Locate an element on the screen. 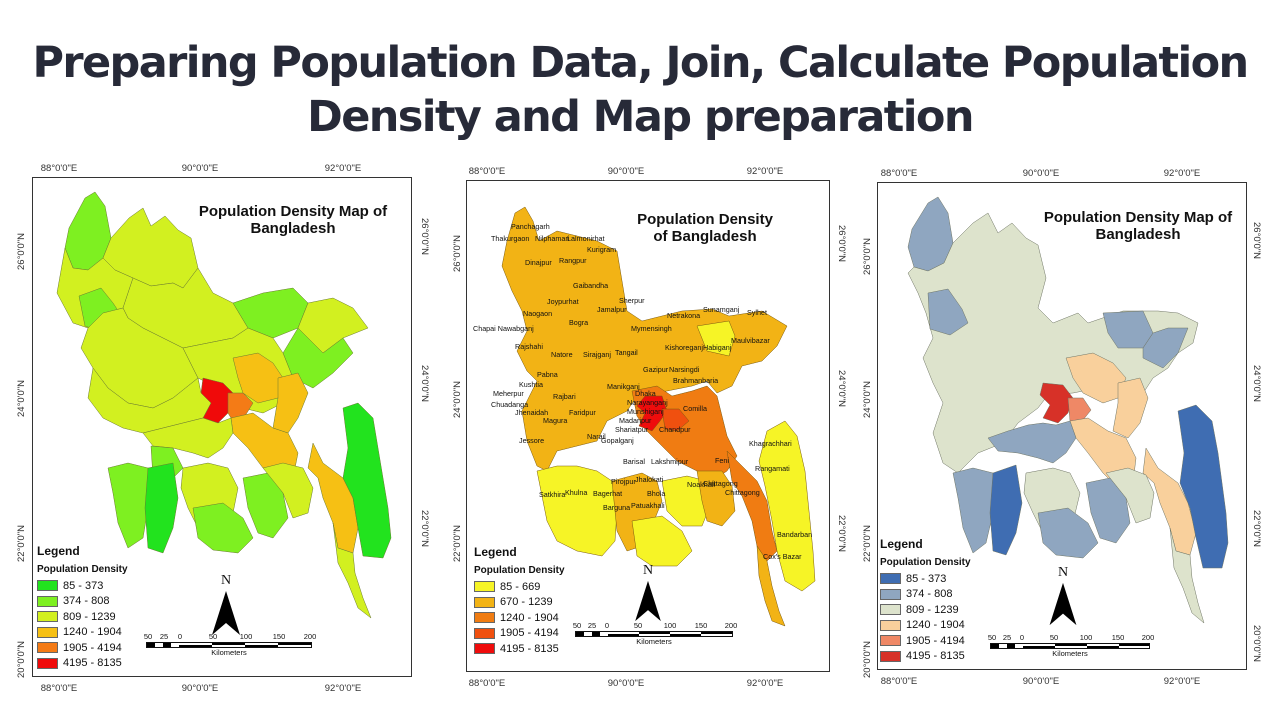  map-title-line-2: Bangladesh is located at coordinates (1138, 234).